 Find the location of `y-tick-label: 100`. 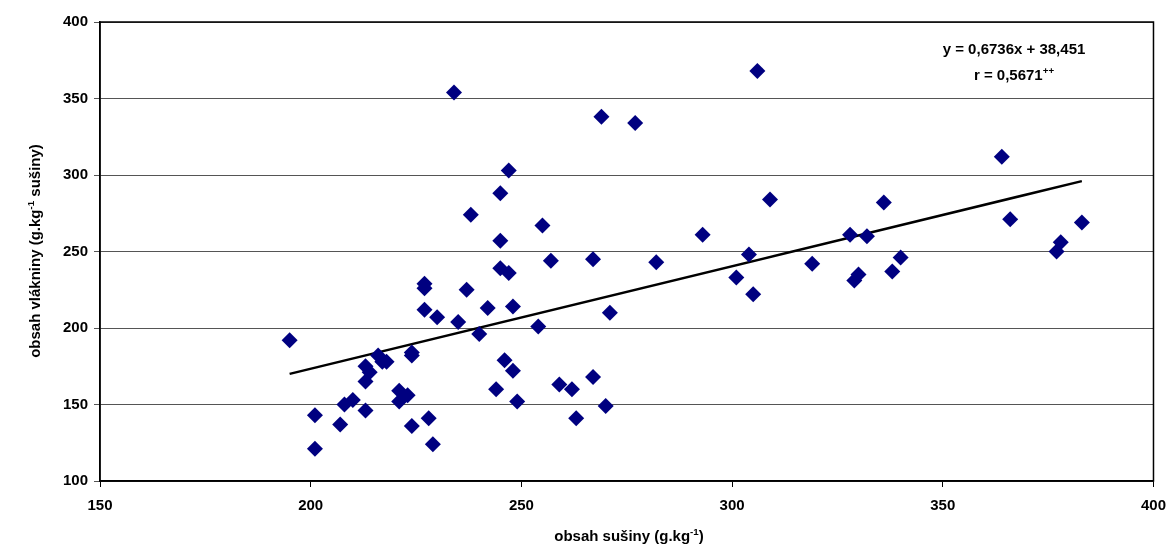

y-tick-label: 100 is located at coordinates (75, 480).